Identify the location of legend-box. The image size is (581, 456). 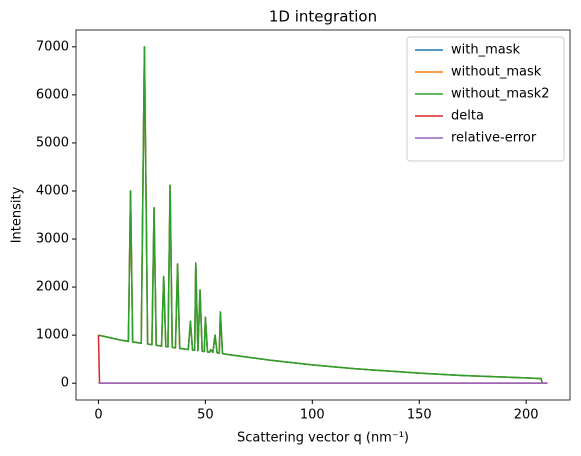
(485, 99).